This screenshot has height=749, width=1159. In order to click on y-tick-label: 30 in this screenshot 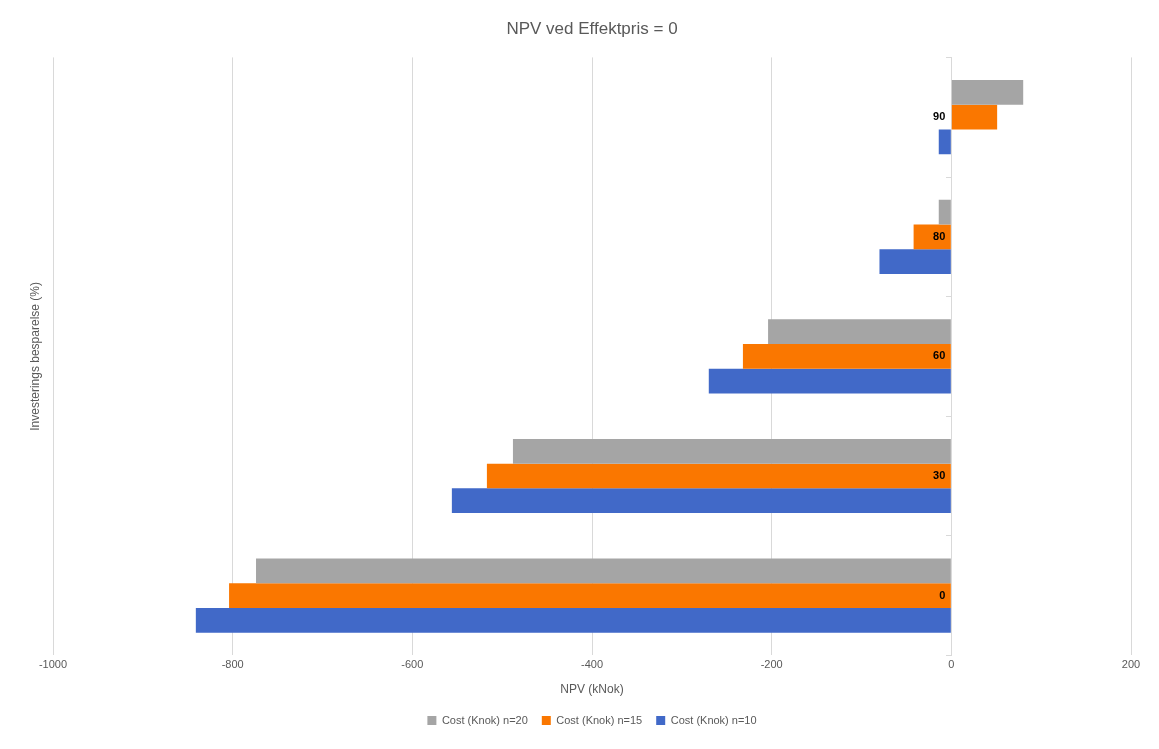, I will do `click(939, 475)`.